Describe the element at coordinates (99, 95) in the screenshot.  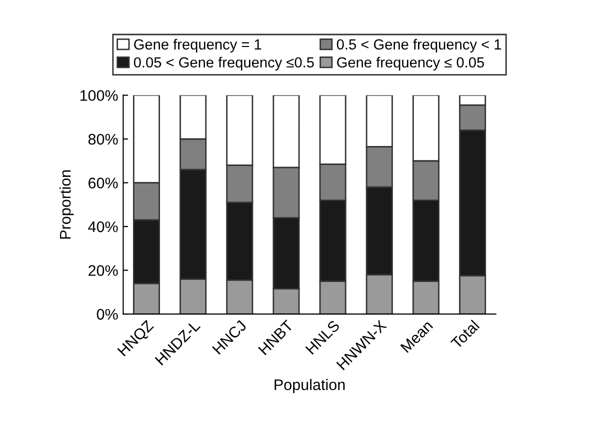
I see `y-tick-label: 100%` at that location.